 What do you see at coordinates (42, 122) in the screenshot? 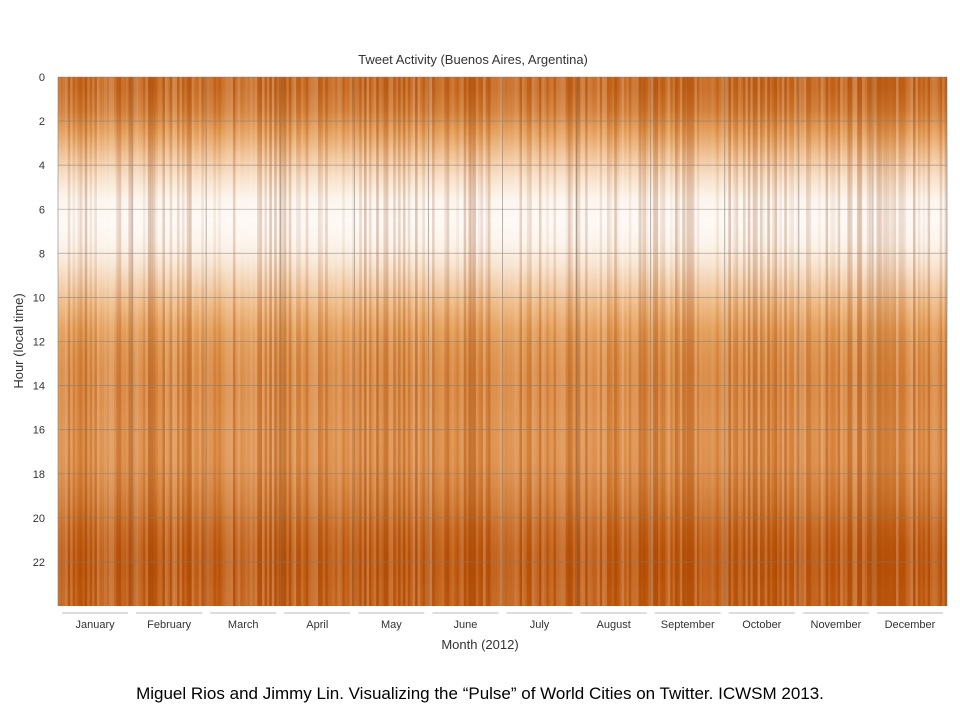
I see `y-tick-label: 2` at bounding box center [42, 122].